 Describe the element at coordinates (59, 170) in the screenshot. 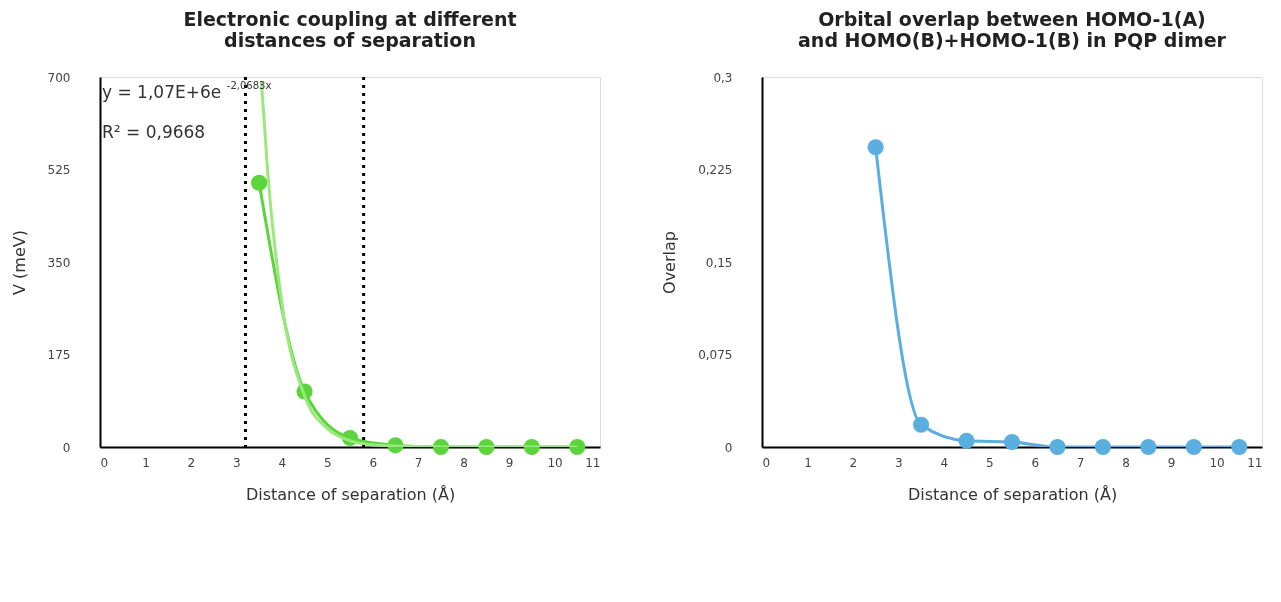

I see `y-tick-label: 525` at that location.